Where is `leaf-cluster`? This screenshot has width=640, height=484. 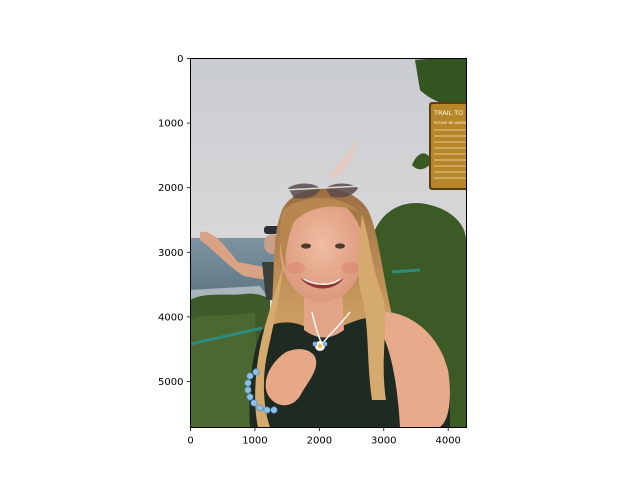 leaf-cluster is located at coordinates (422, 161).